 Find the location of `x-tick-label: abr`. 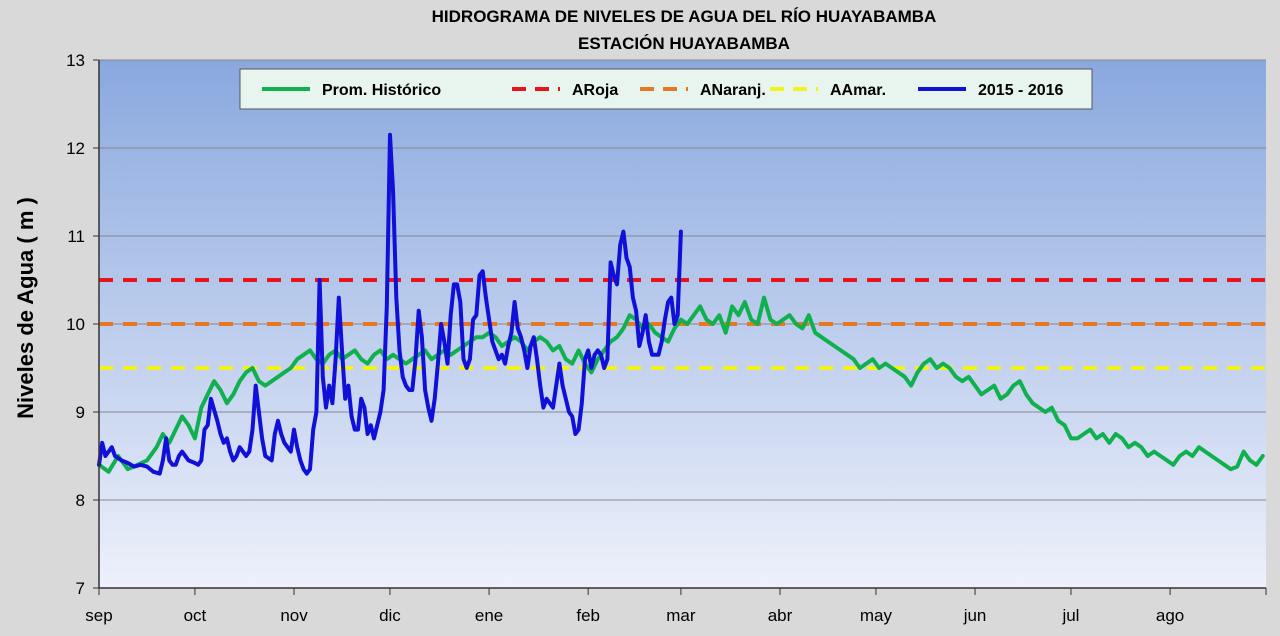

x-tick-label: abr is located at coordinates (780, 615).